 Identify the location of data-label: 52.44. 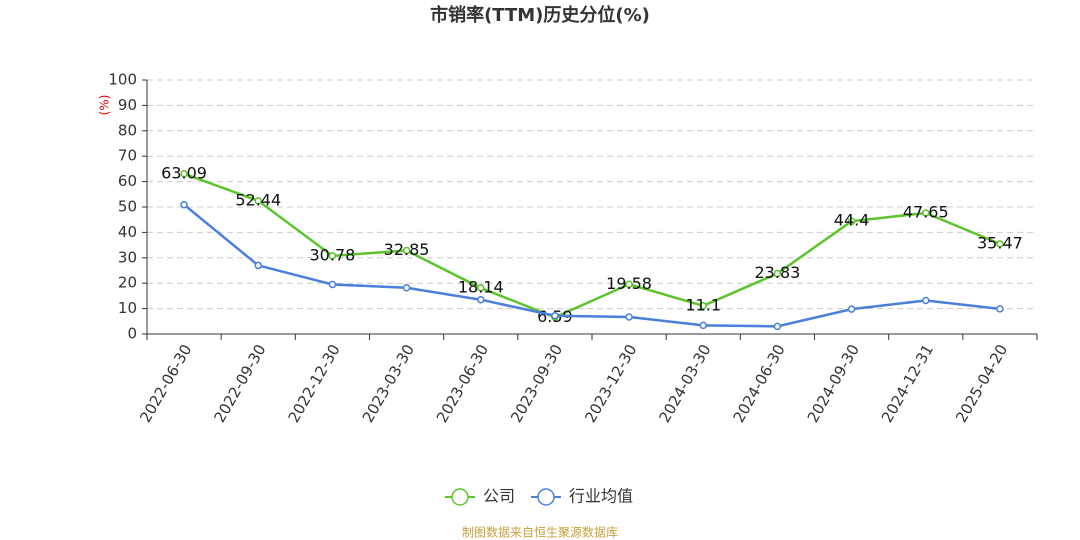
(258, 199).